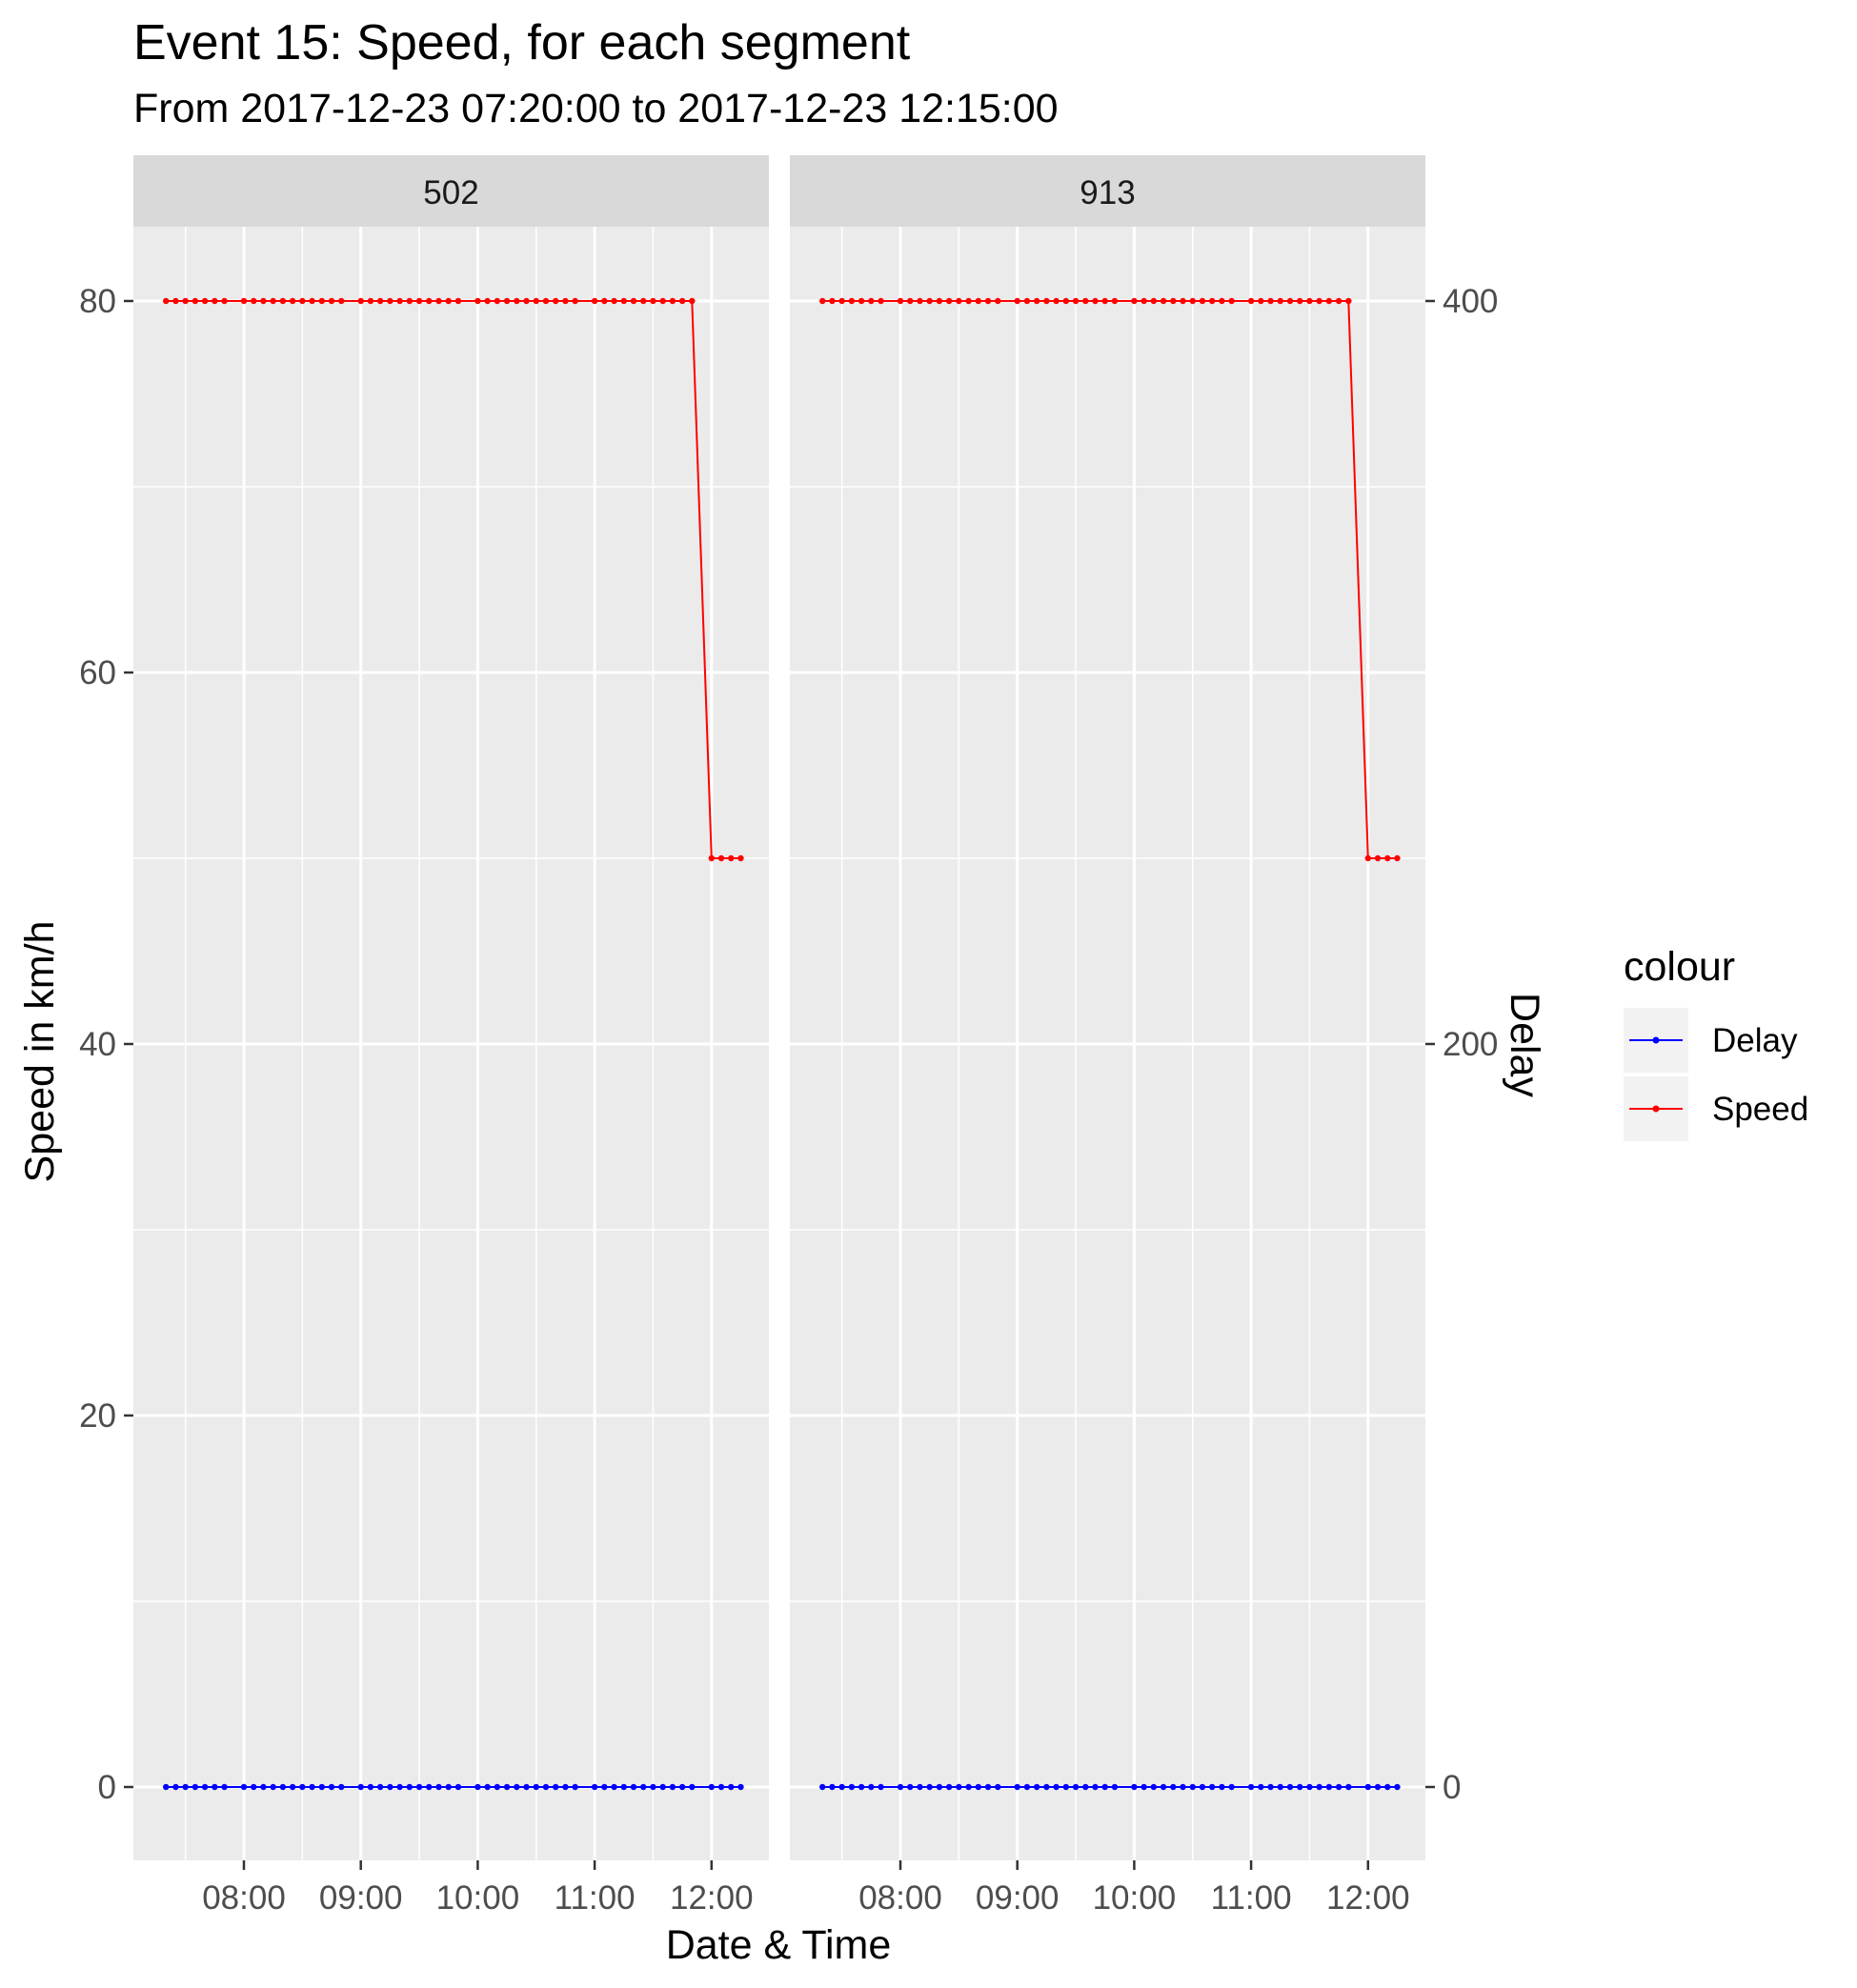 The width and height of the screenshot is (1857, 1988). Describe the element at coordinates (1755, 1040) in the screenshot. I see `legend-label: Delay` at that location.